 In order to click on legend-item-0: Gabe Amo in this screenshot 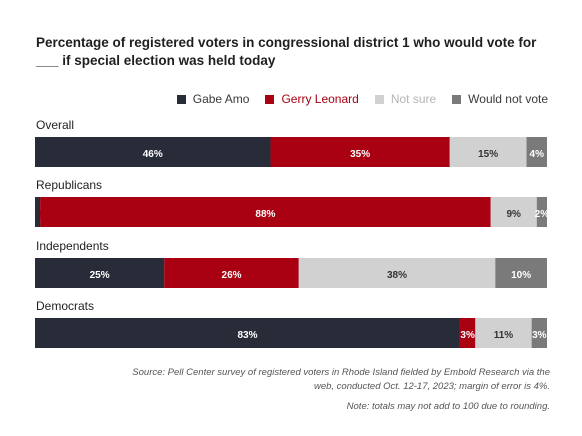, I will do `click(213, 99)`.